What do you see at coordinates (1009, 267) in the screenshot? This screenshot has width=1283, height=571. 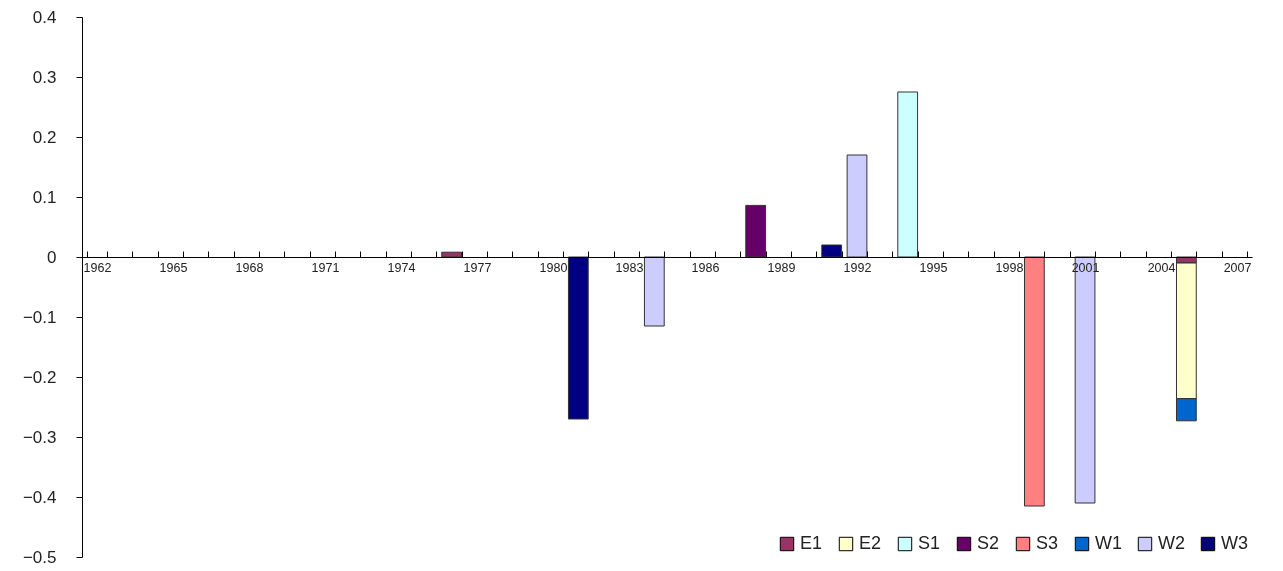 I see `x-tick-label: 1998` at bounding box center [1009, 267].